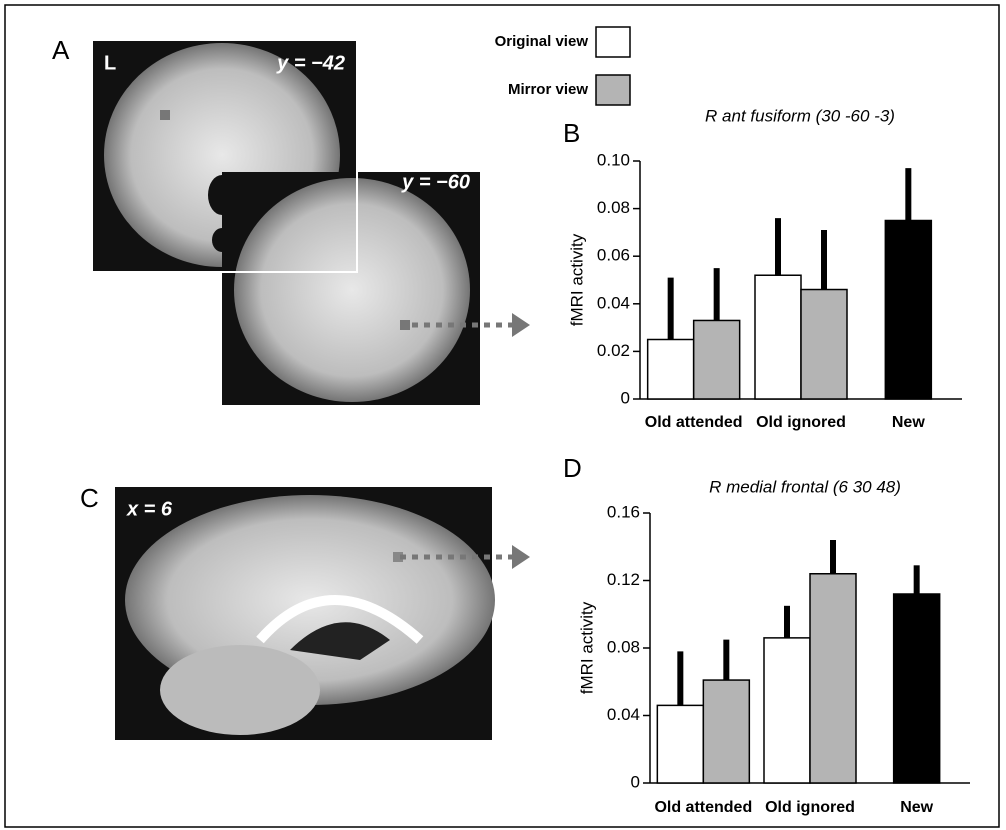 The image size is (1006, 830). Describe the element at coordinates (224, 156) in the screenshot. I see `image-border` at that location.